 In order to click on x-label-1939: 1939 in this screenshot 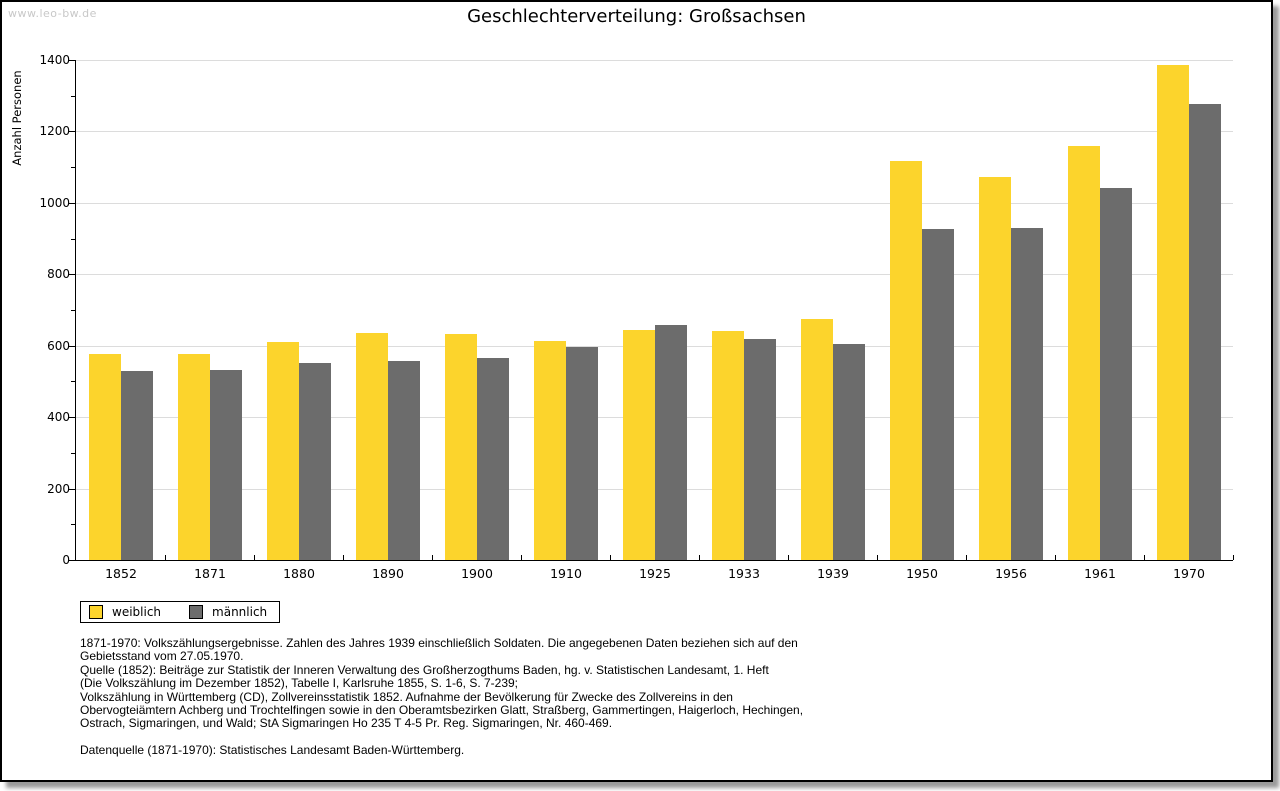, I will do `click(833, 573)`.